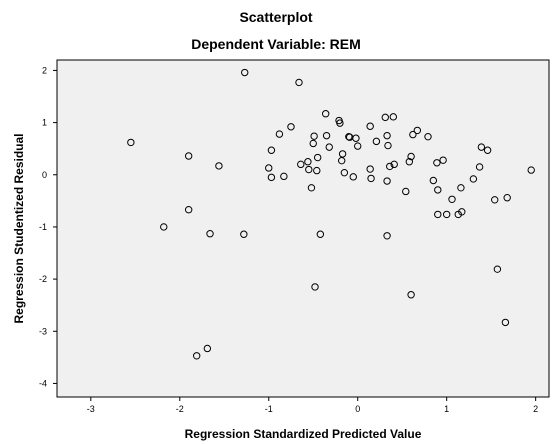  I want to click on x-tick-label: -3, so click(91, 409).